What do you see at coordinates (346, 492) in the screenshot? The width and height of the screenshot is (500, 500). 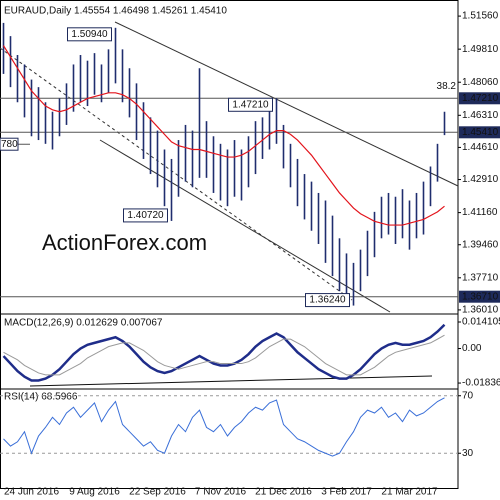 I see `x-tick-label: 3 Feb 2017` at bounding box center [346, 492].